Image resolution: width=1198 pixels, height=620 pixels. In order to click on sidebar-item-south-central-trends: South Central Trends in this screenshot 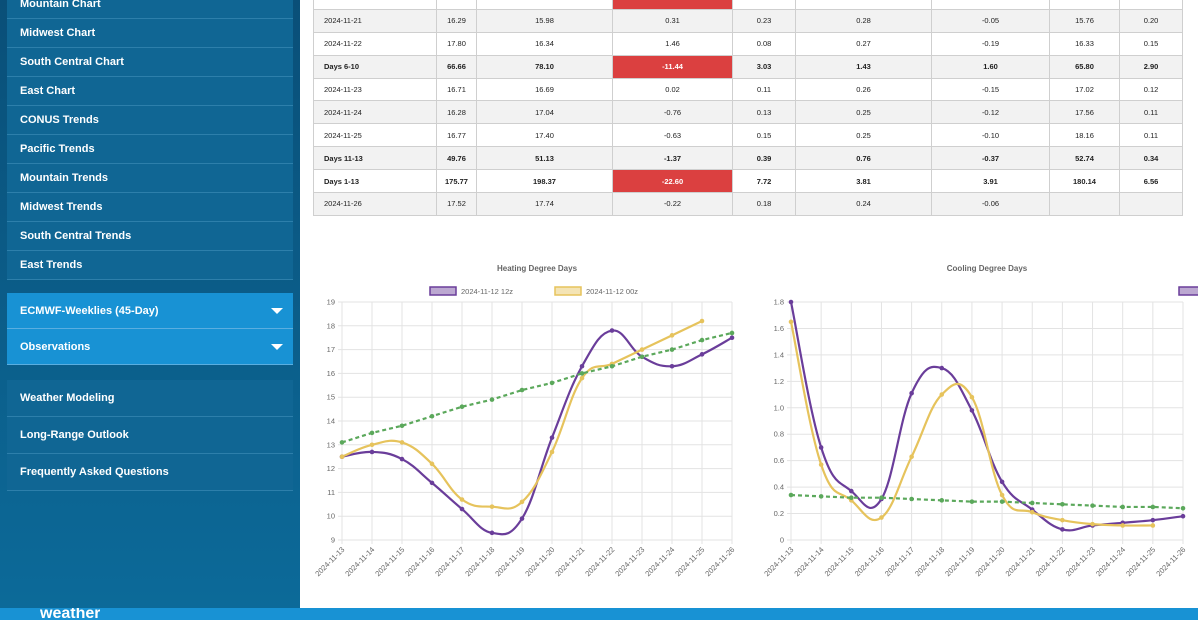, I will do `click(150, 236)`.